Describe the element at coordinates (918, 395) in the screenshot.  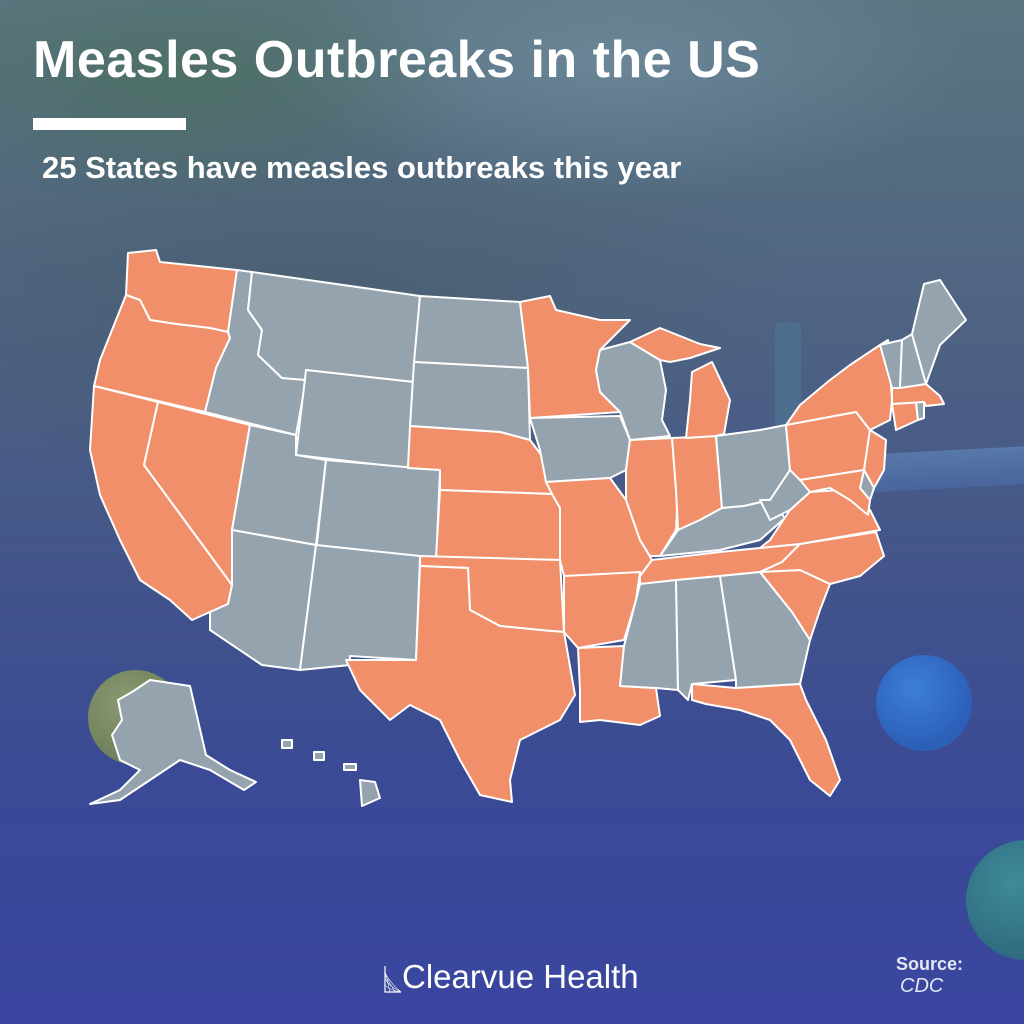
I see `state-massachusetts` at that location.